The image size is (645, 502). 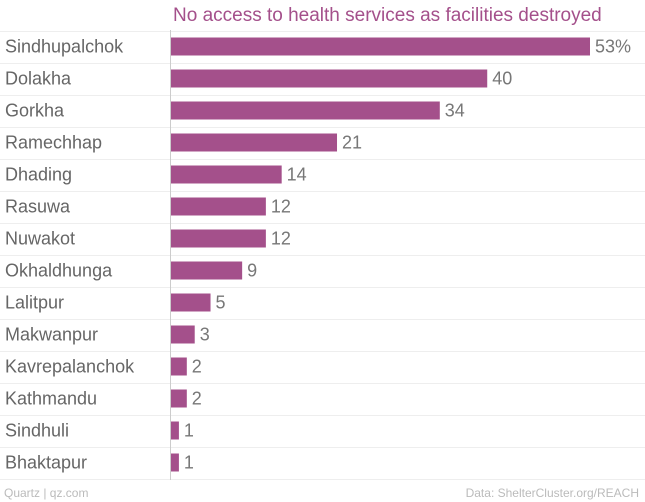 What do you see at coordinates (51, 335) in the screenshot?
I see `category-label: Makwanpur` at bounding box center [51, 335].